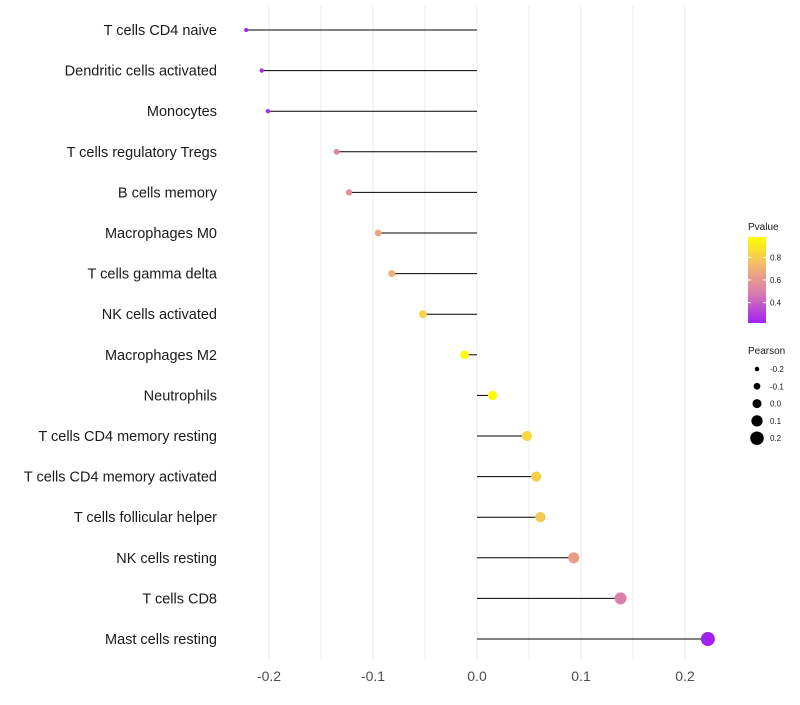 The width and height of the screenshot is (800, 705). Describe the element at coordinates (268, 111) in the screenshot. I see `point-monocytes` at that location.